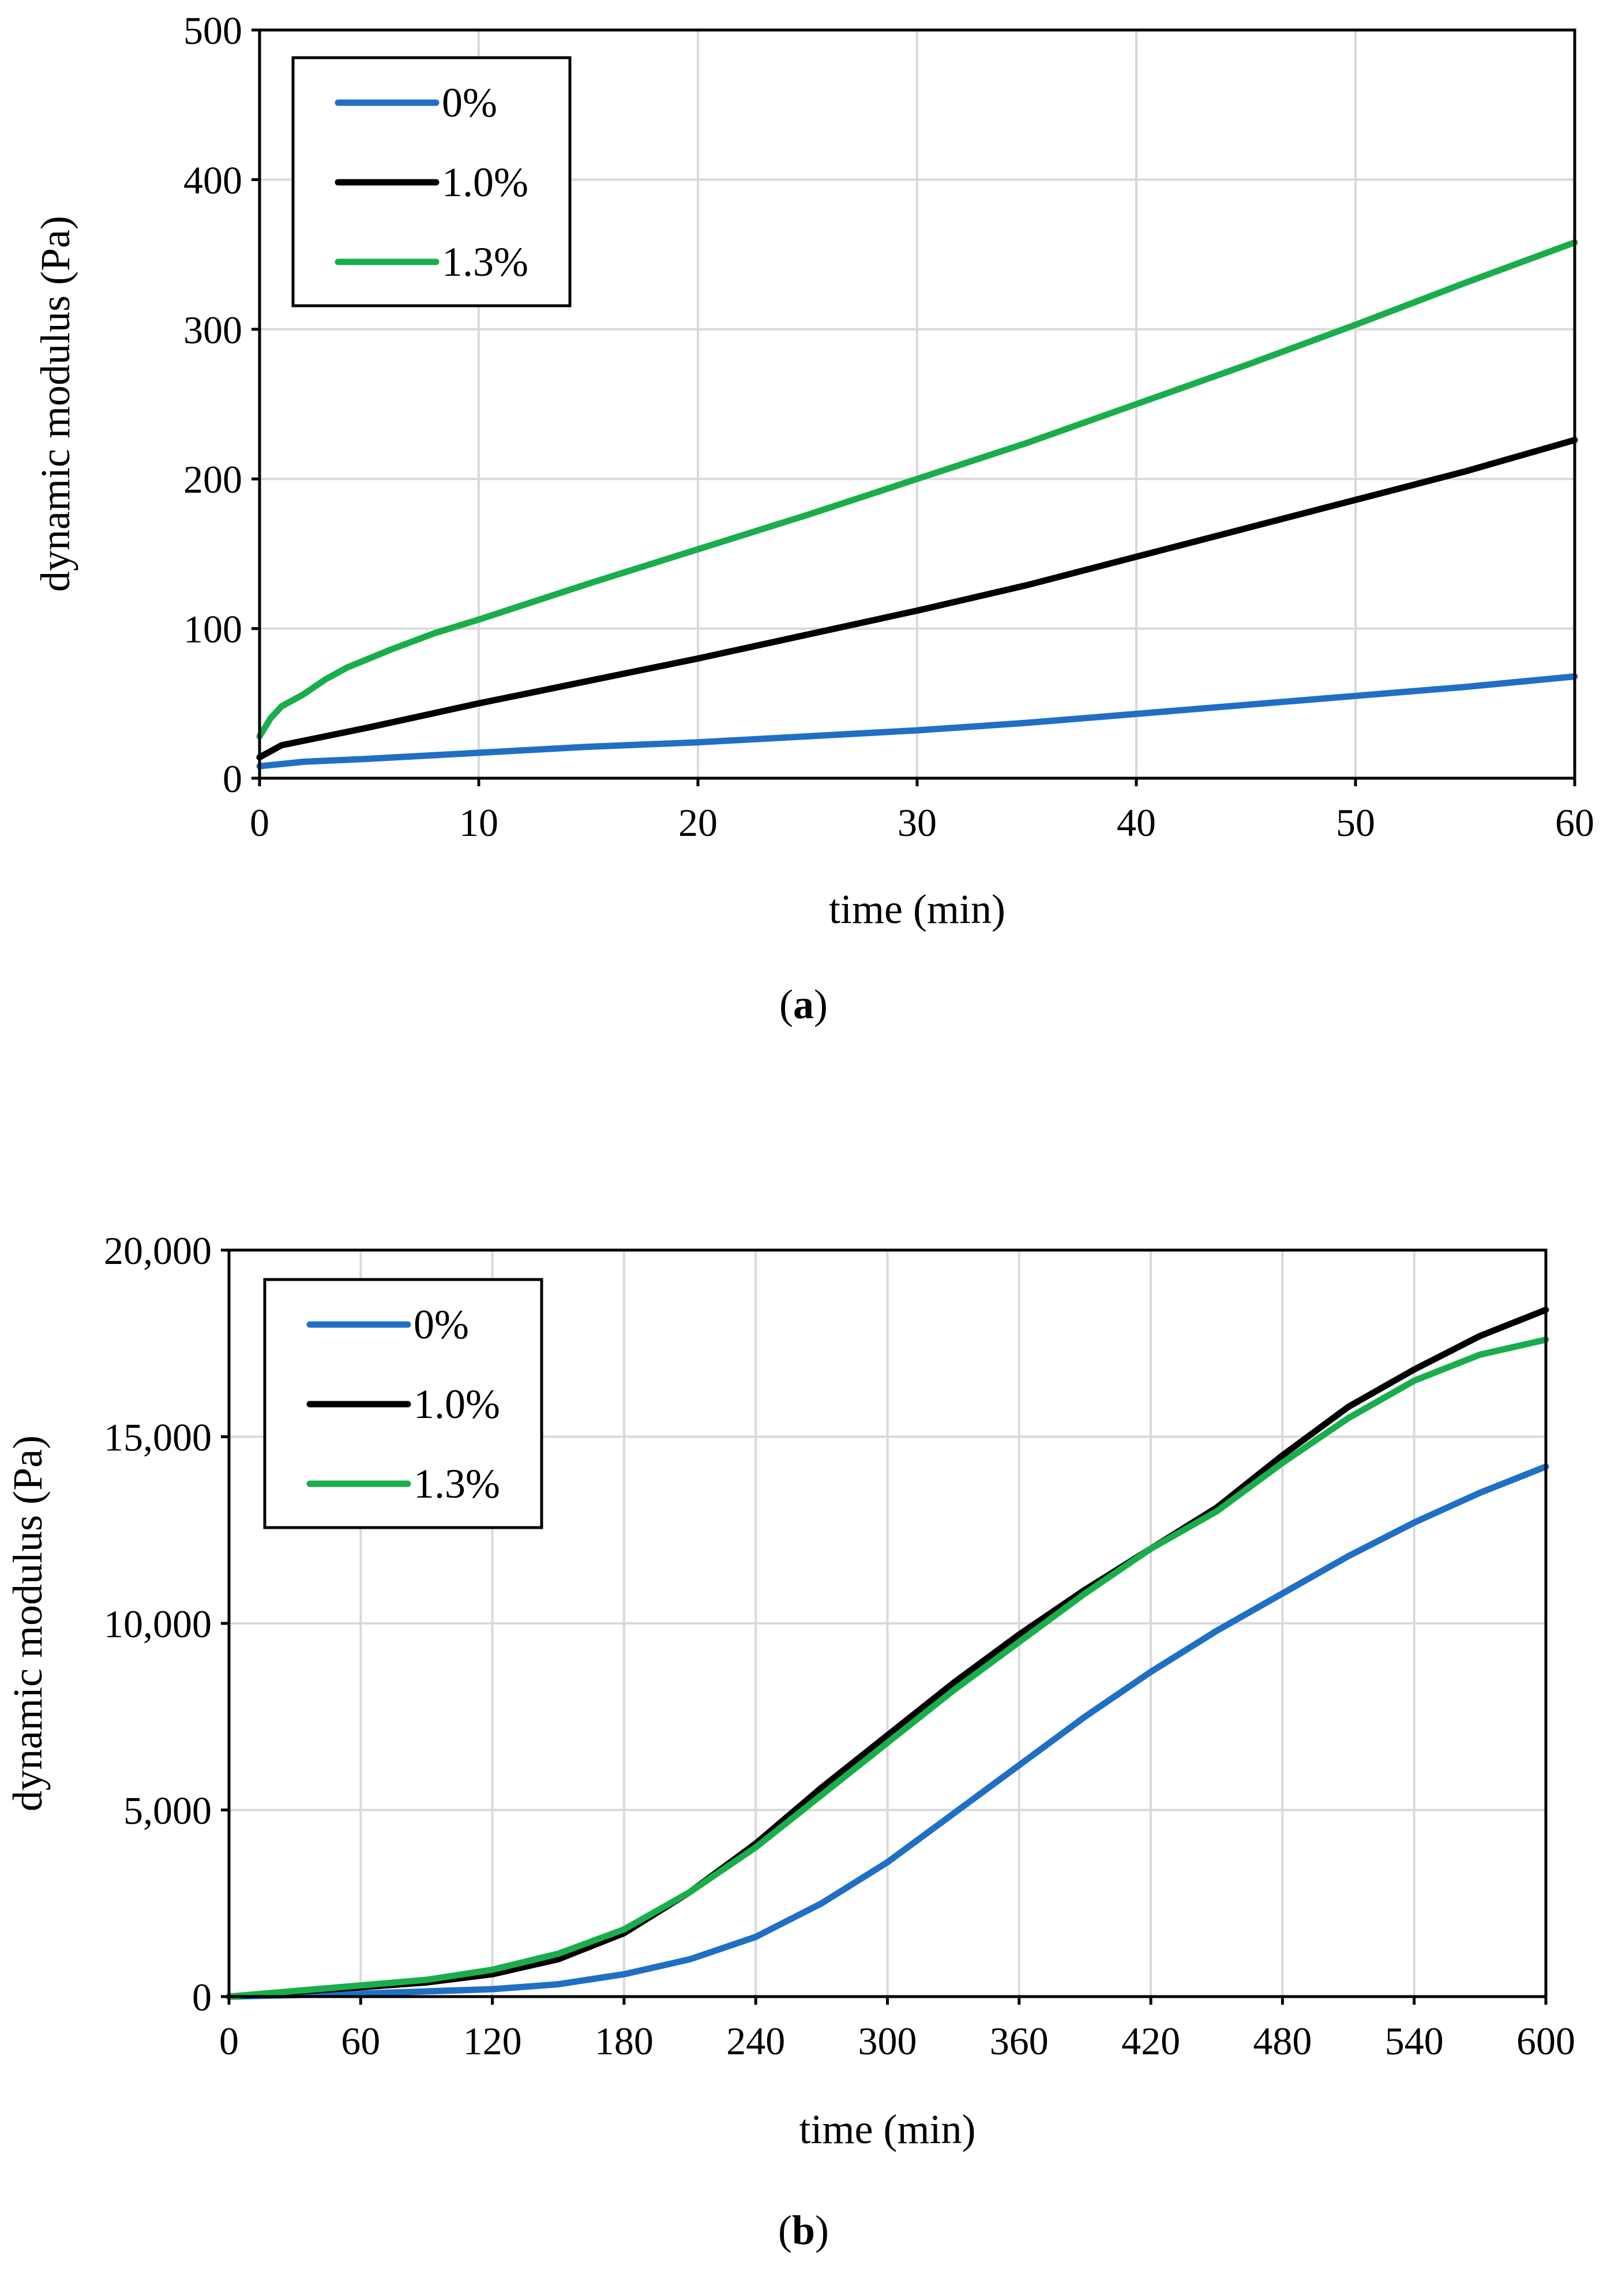 This screenshot has height=2296, width=1607. I want to click on panel-label: (a), so click(803, 1004).